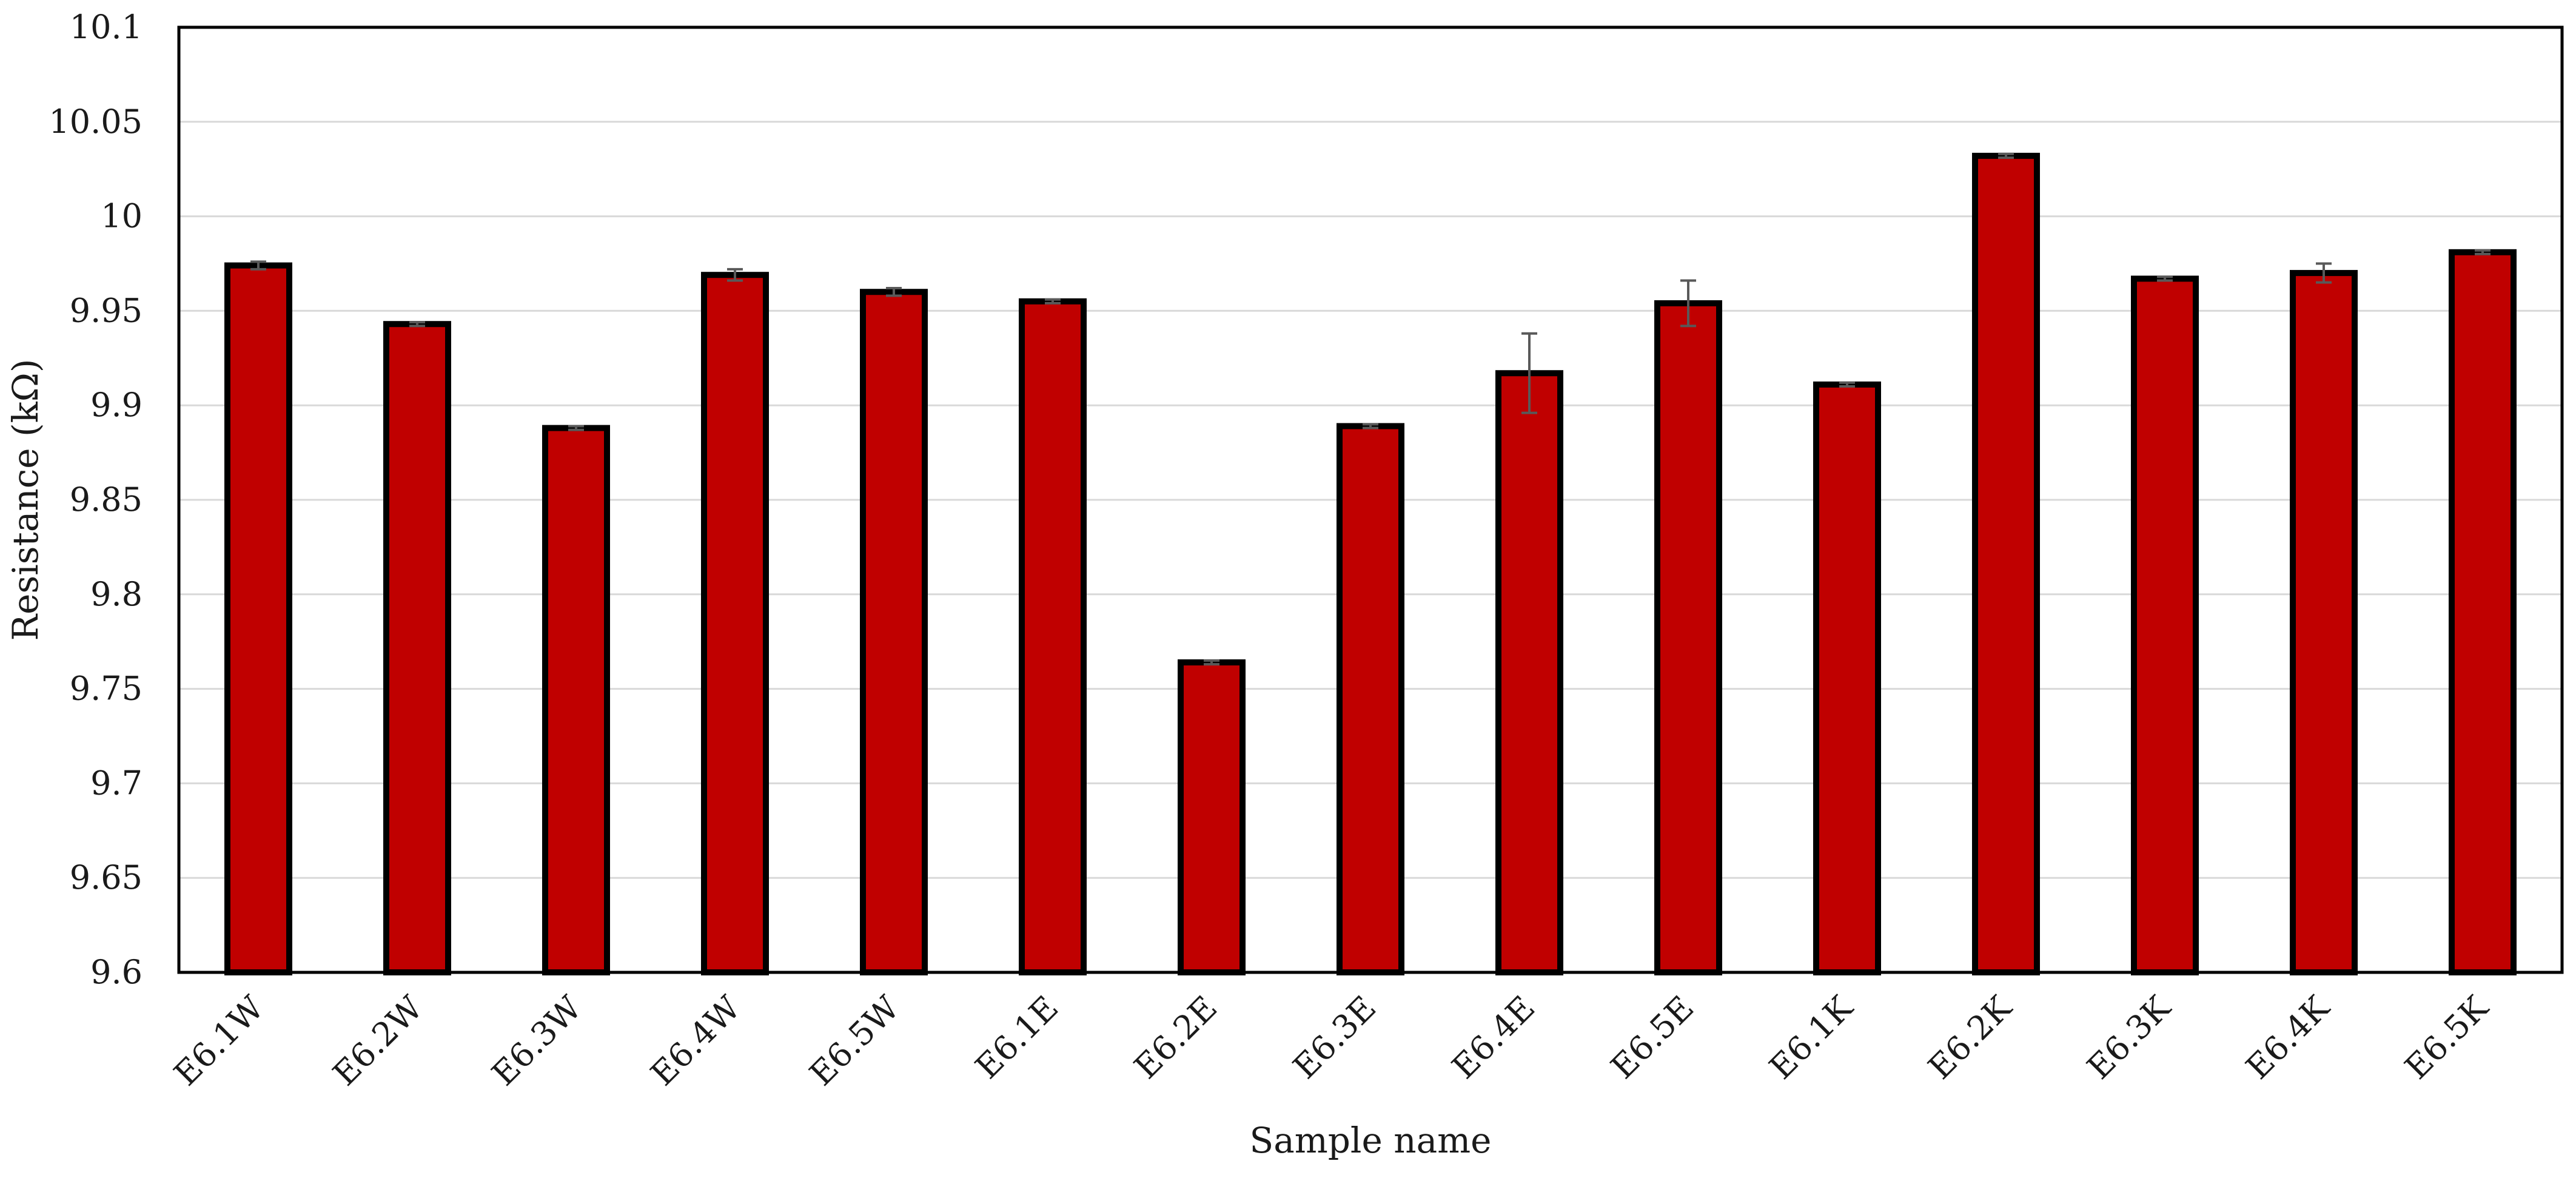 The width and height of the screenshot is (2576, 1178). Describe the element at coordinates (2447, 1037) in the screenshot. I see `x-tick-label: E6.5K` at that location.